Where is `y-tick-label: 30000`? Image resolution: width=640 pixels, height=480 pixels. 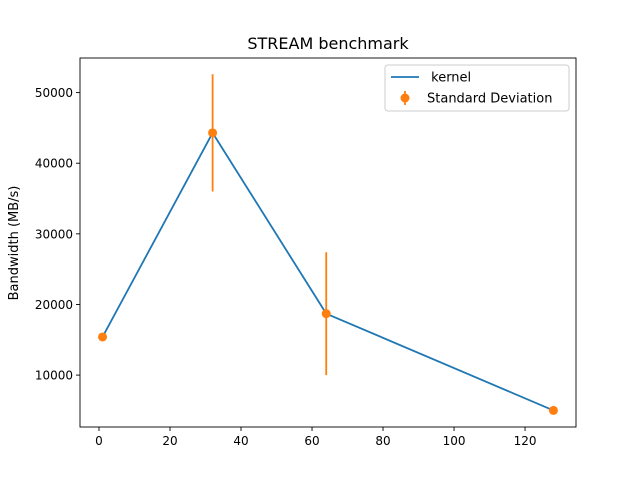
y-tick-label: 30000 is located at coordinates (54, 234).